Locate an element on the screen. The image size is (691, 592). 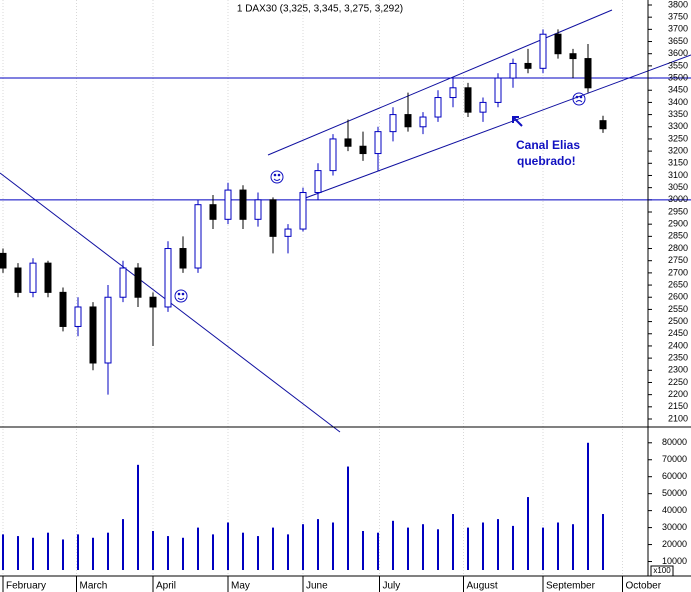
x-tick-label: September is located at coordinates (571, 586).